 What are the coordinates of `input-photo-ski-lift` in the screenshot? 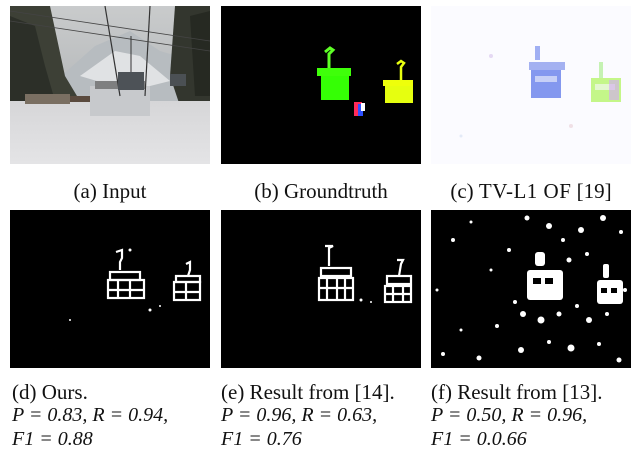 It's located at (110, 85).